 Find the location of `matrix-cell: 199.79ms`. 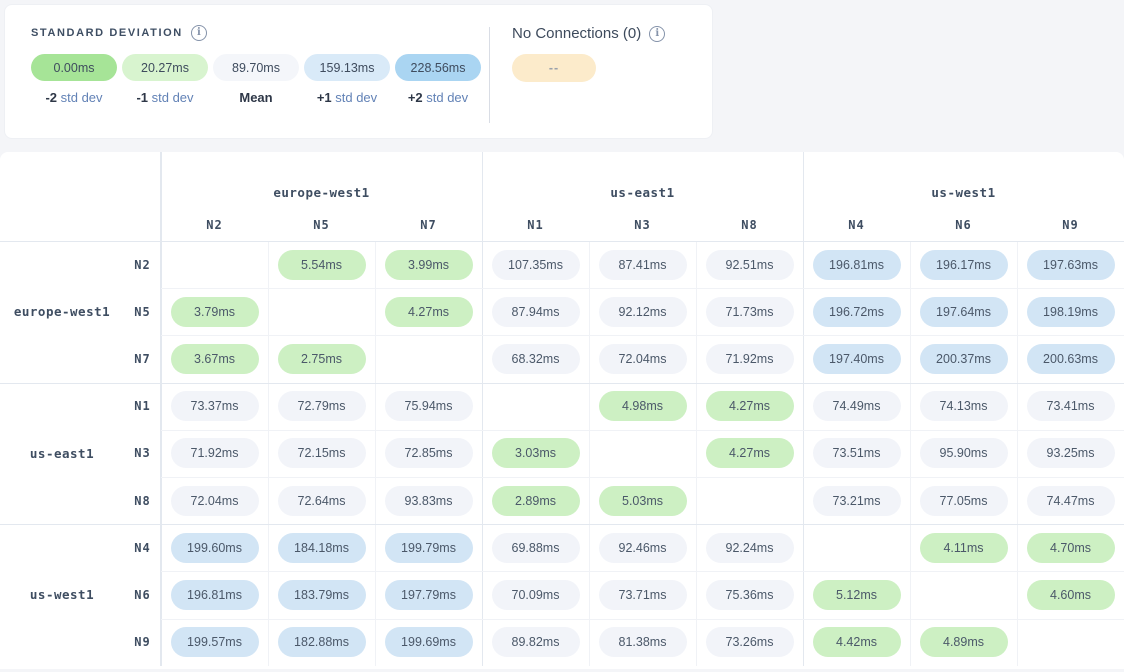

matrix-cell: 199.79ms is located at coordinates (428, 547).